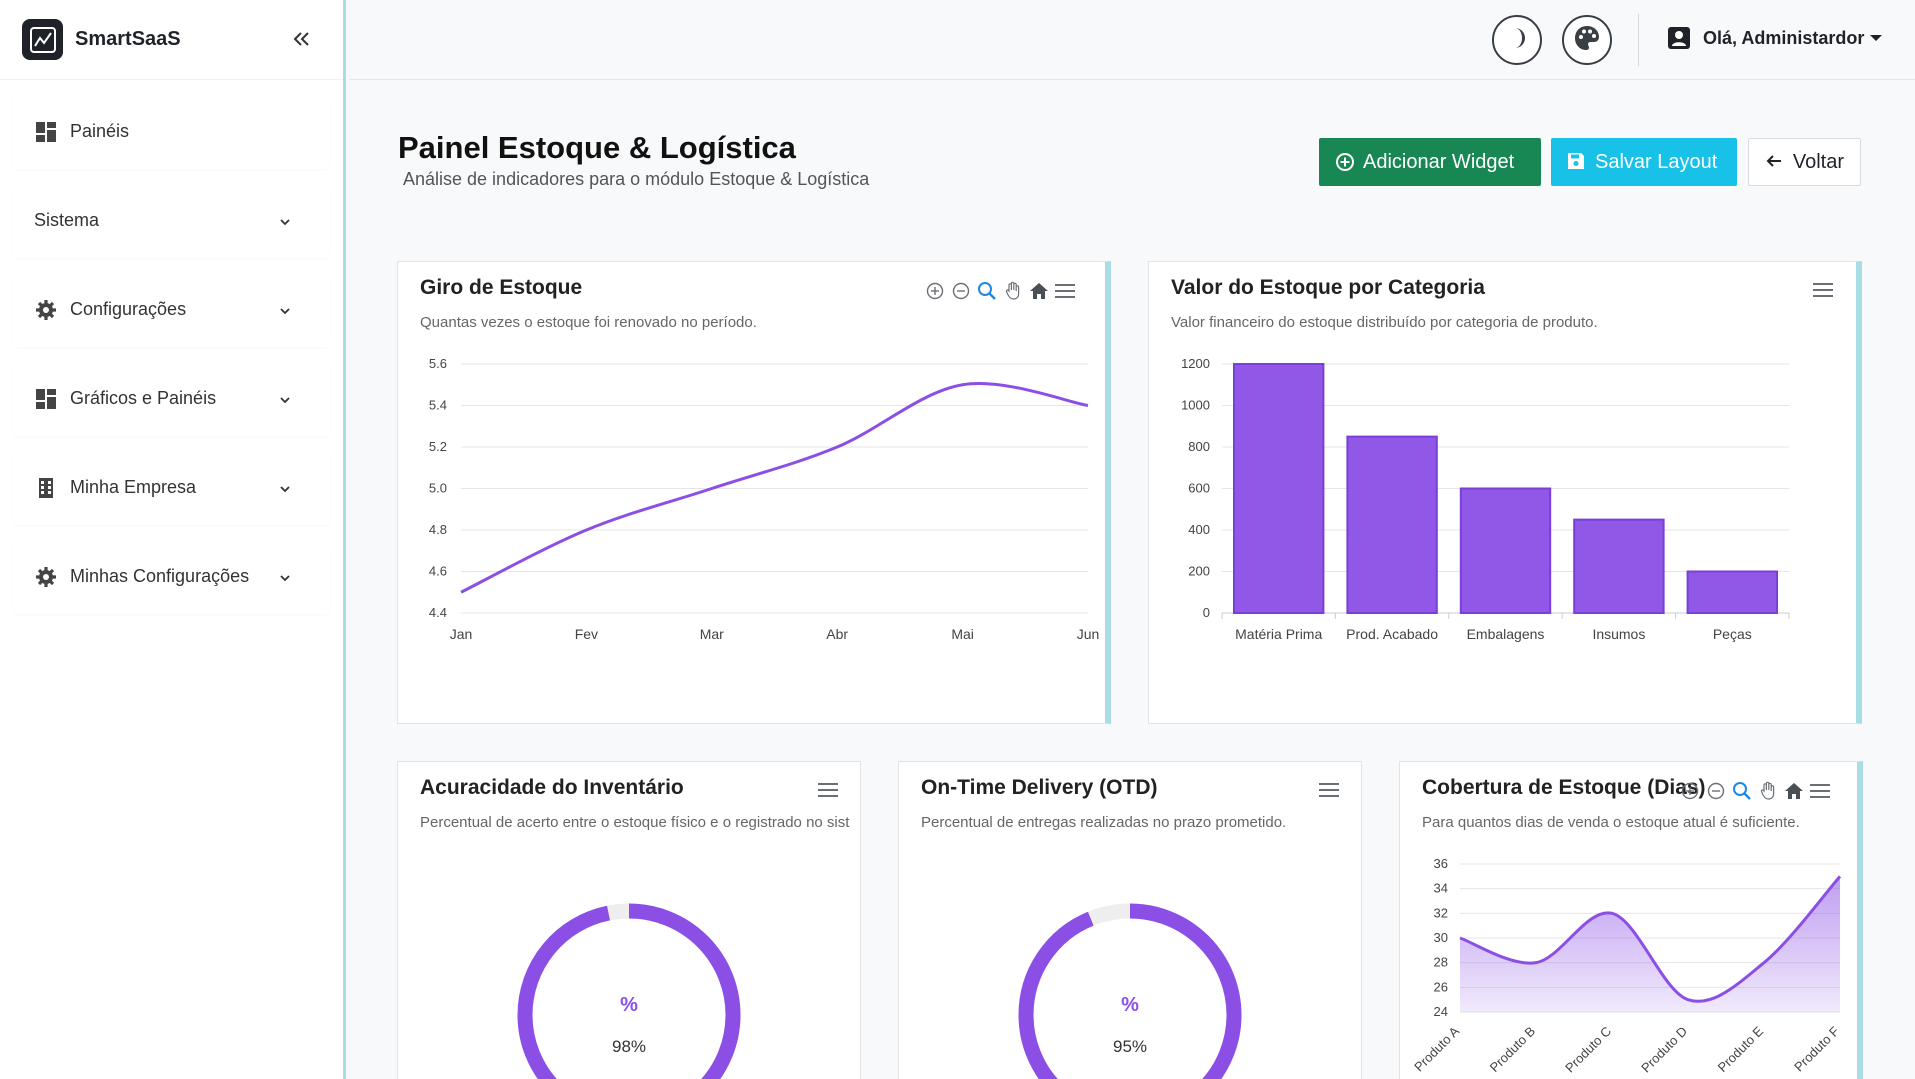 This screenshot has width=1915, height=1079. Describe the element at coordinates (586, 634) in the screenshot. I see `x-tick-label: Fev` at that location.